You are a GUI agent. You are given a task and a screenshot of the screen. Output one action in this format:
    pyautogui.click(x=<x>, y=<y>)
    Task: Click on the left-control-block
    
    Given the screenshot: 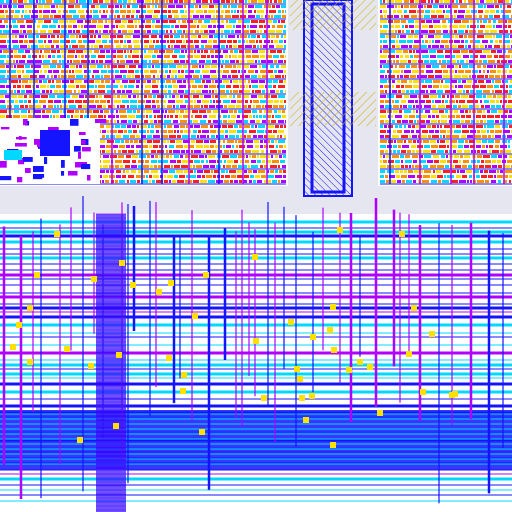 What is the action you would take?
    pyautogui.click(x=53, y=151)
    